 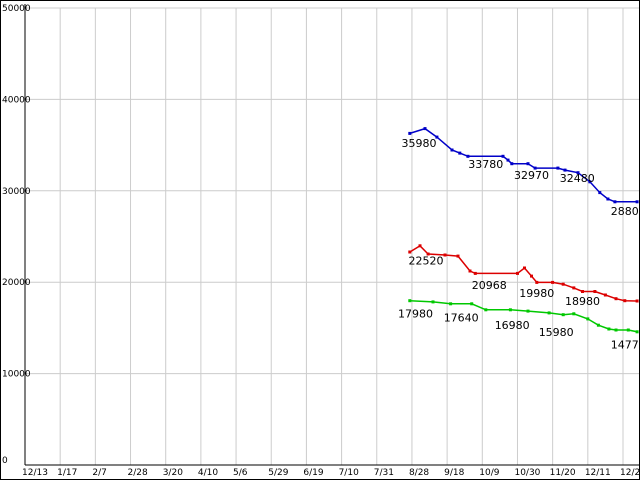 I want to click on series-line-green-series, so click(x=523, y=316).